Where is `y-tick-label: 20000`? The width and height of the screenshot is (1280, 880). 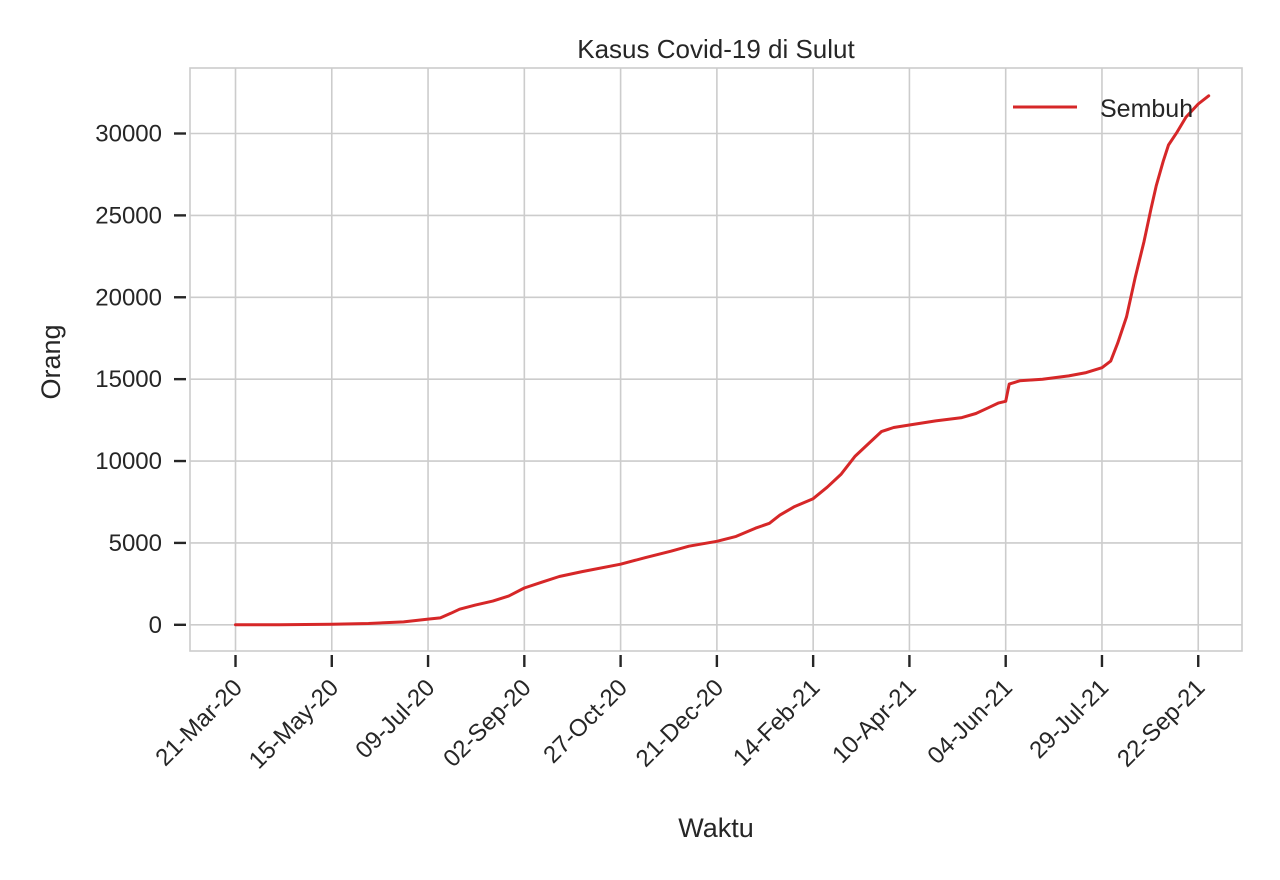 y-tick-label: 20000 is located at coordinates (128, 297).